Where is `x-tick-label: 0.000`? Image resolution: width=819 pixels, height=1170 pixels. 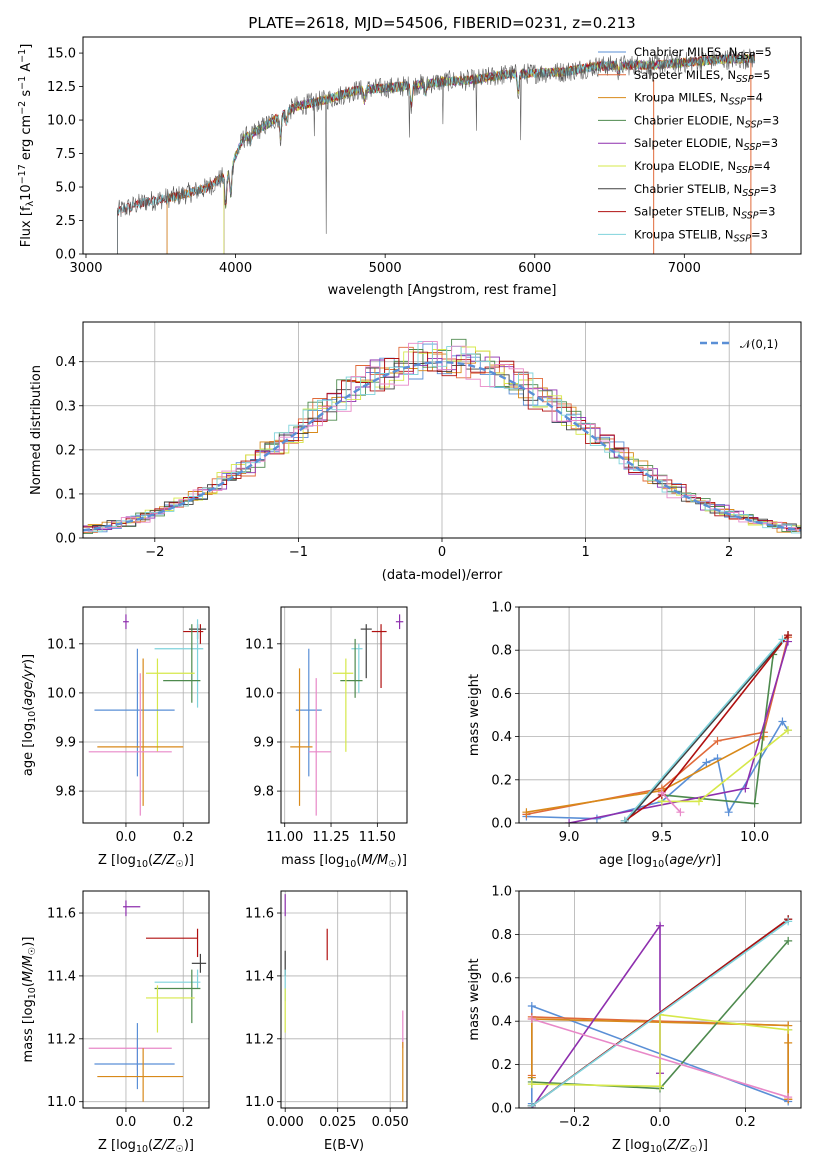
x-tick-label: 0.000 is located at coordinates (285, 1122).